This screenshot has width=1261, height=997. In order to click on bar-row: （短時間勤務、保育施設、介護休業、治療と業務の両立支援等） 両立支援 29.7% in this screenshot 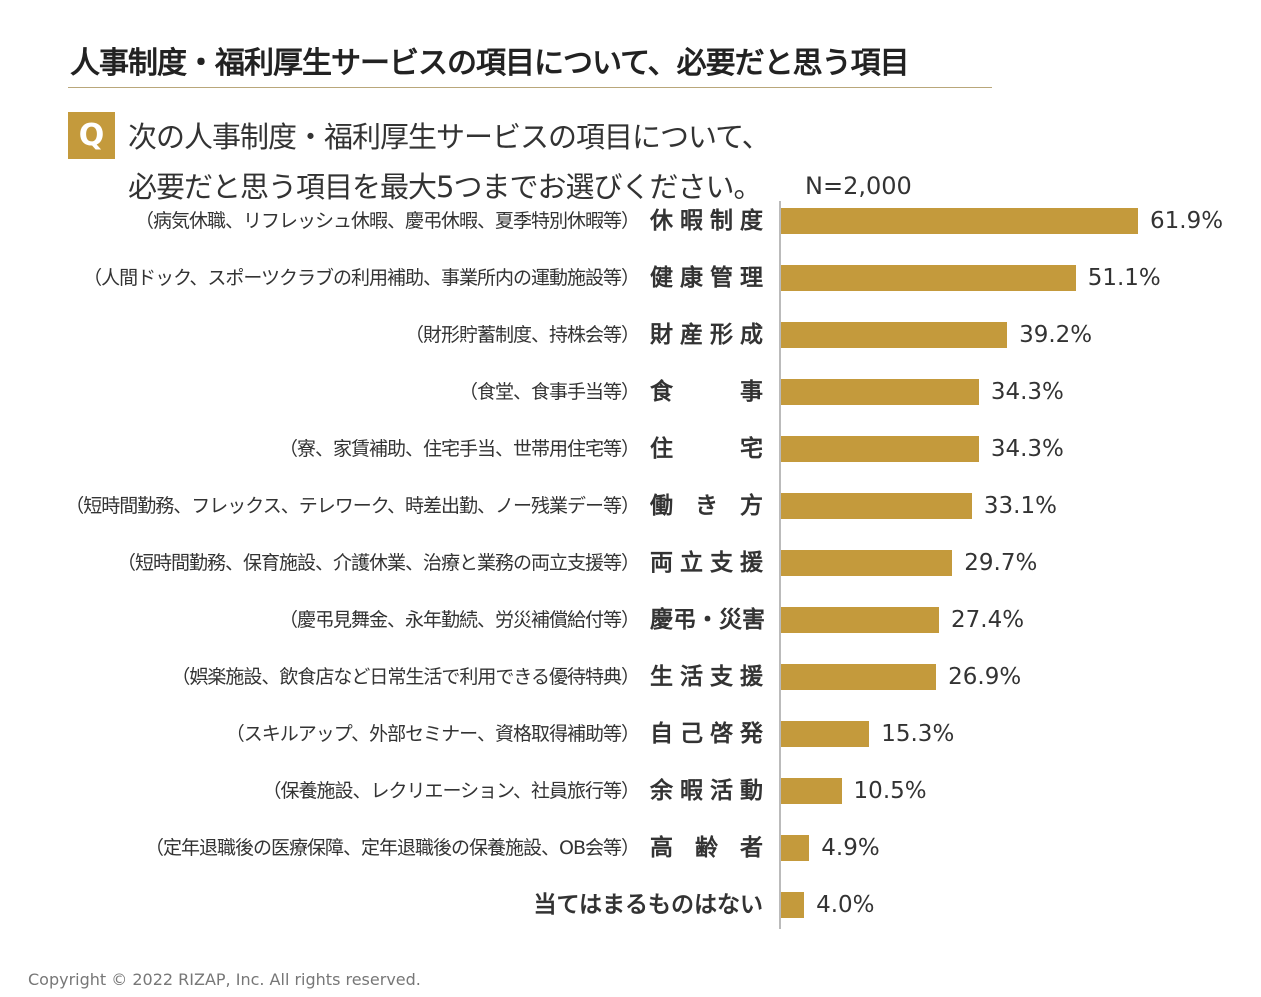, I will do `click(630, 563)`.